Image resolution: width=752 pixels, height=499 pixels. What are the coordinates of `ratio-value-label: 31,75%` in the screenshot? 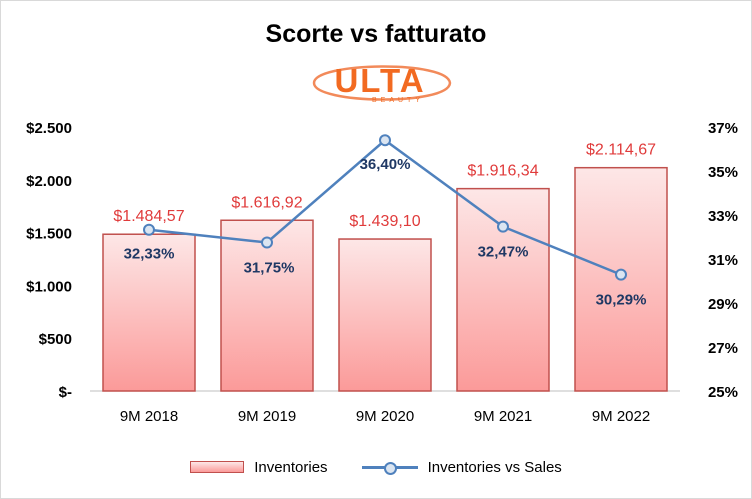 It's located at (269, 268).